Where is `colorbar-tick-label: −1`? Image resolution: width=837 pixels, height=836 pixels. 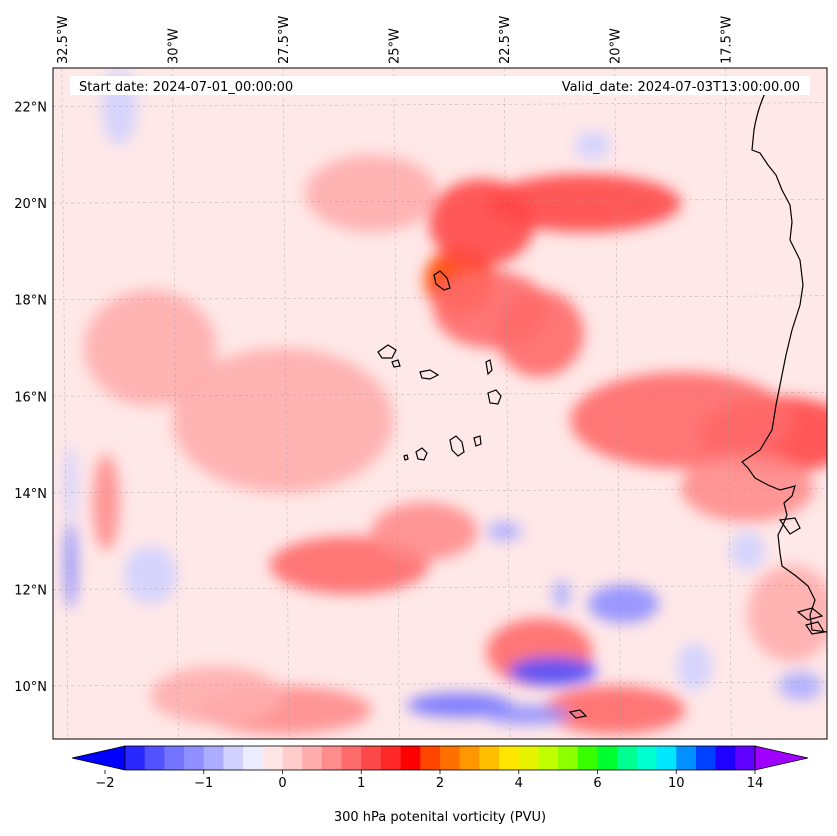
colorbar-tick-label: −1 is located at coordinates (203, 783).